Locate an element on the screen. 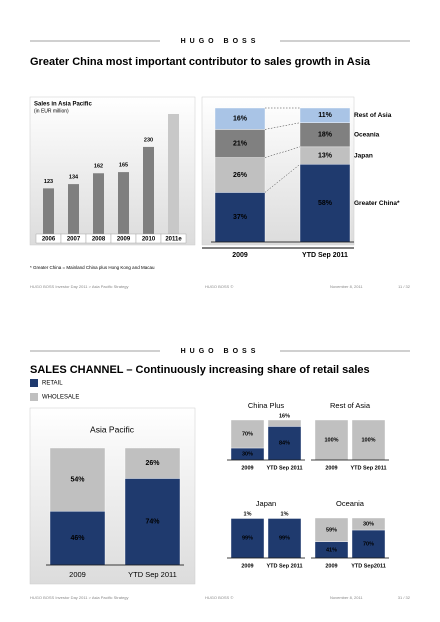 This screenshot has height=622, width=440. legend-label: Japan is located at coordinates (363, 155).